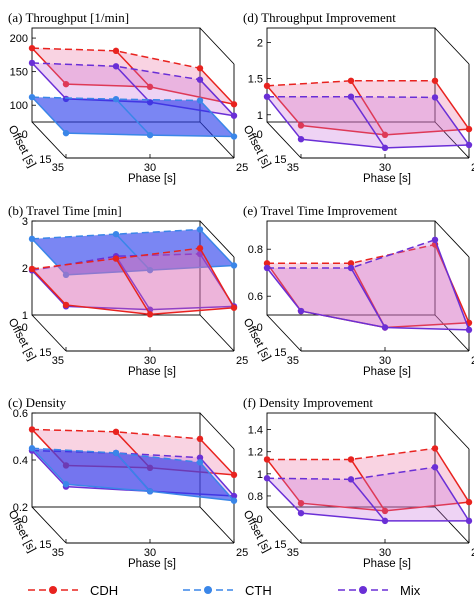 Image resolution: width=474 pixels, height=607 pixels. What do you see at coordinates (255, 453) in the screenshot?
I see `z-tick-label: 1.2` at bounding box center [255, 453].